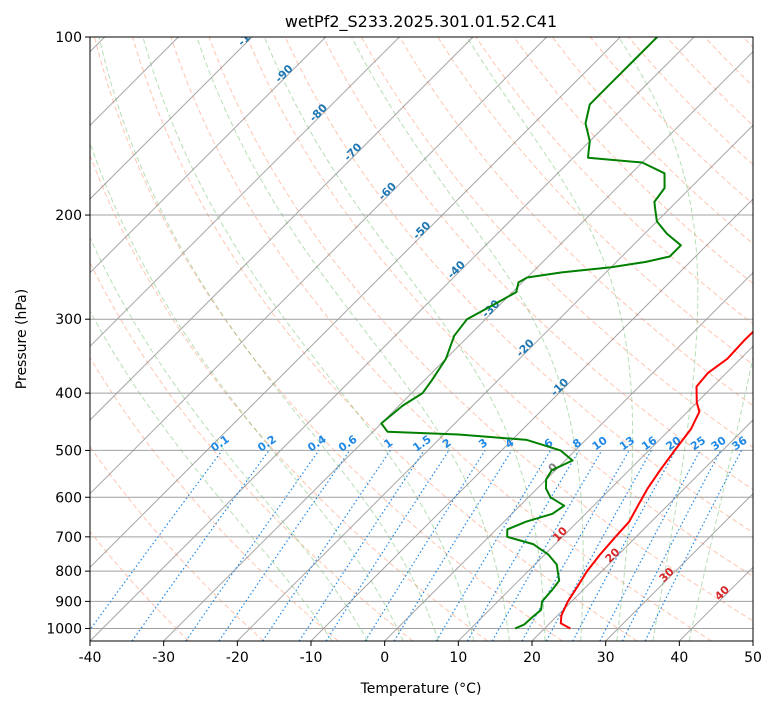 This screenshot has width=775, height=708. I want to click on x-axis-label: Temperature (°C), so click(421, 689).